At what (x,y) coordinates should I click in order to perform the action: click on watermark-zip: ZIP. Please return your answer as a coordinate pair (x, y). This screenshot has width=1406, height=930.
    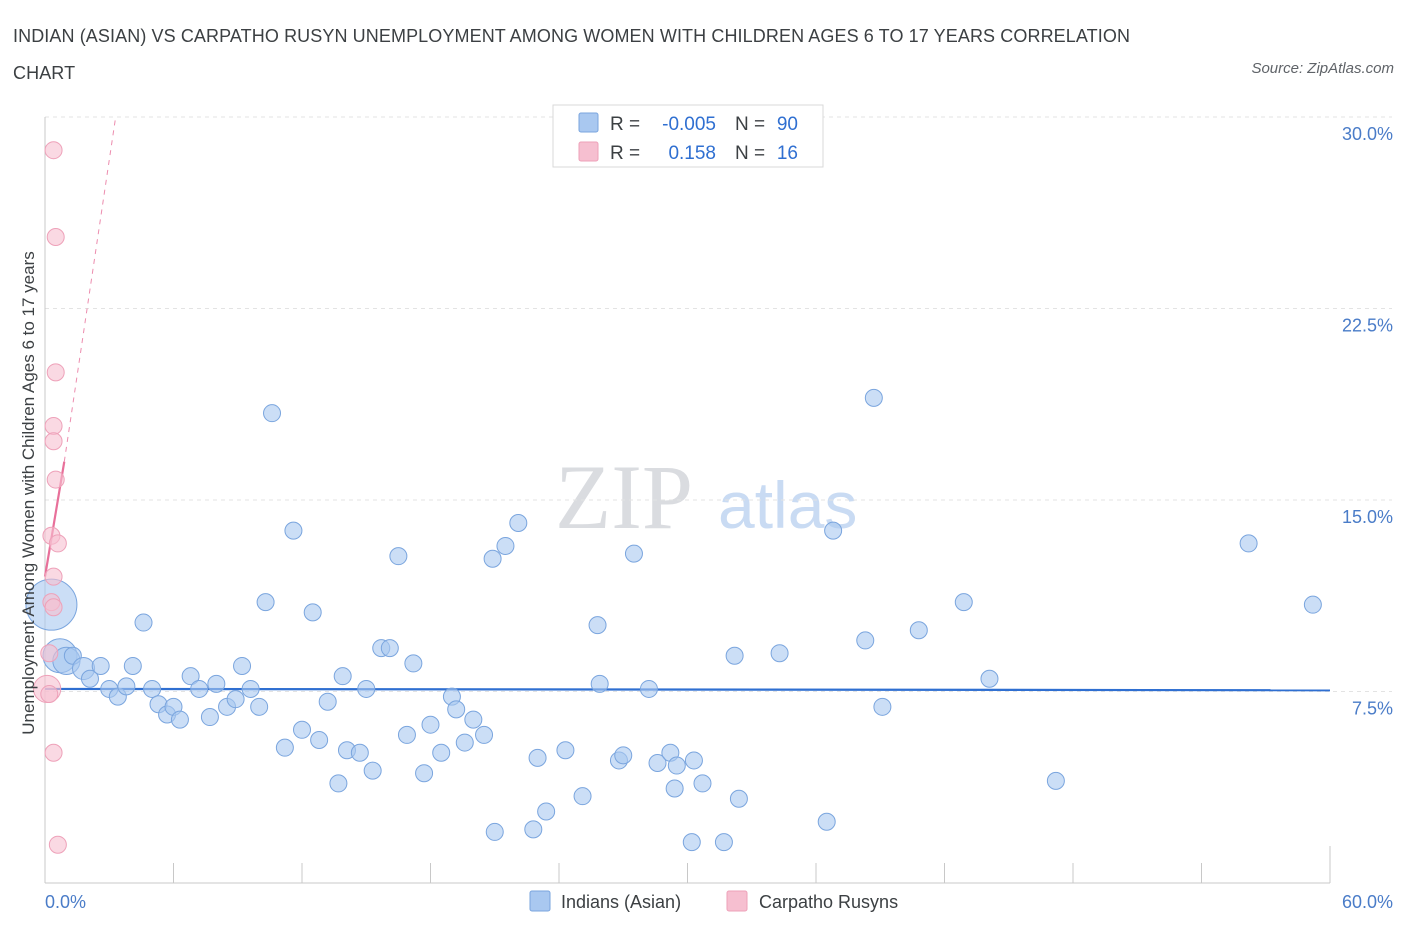
    Looking at the image, I should click on (624, 497).